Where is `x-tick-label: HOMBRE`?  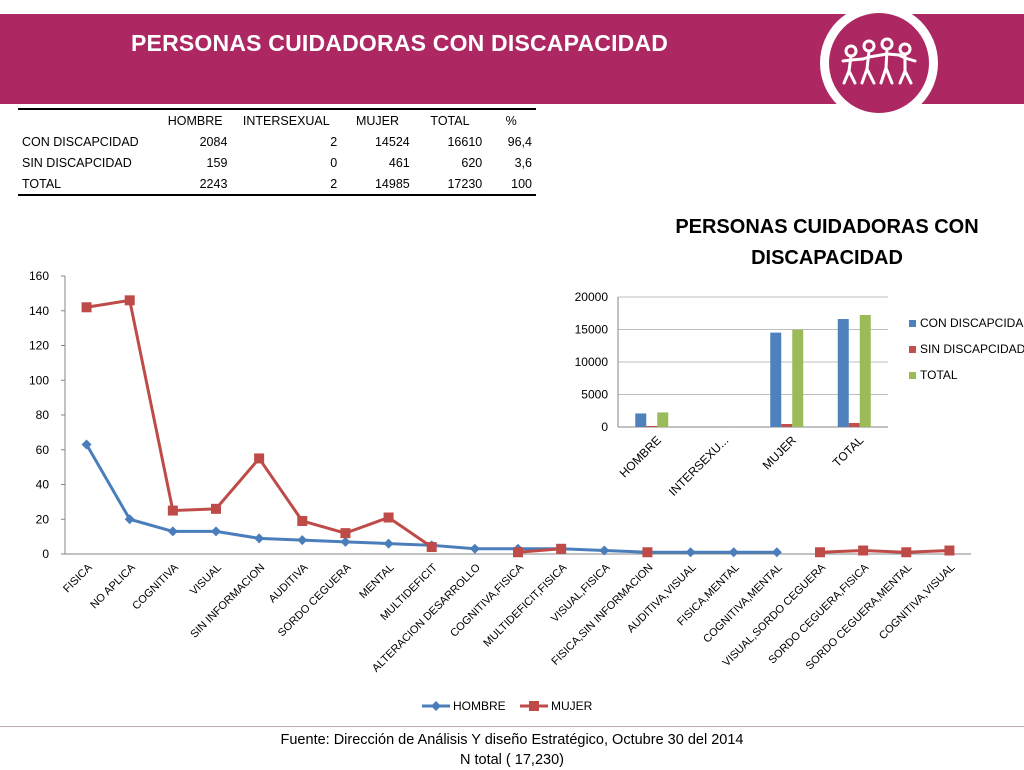 x-tick-label: HOMBRE is located at coordinates (640, 456).